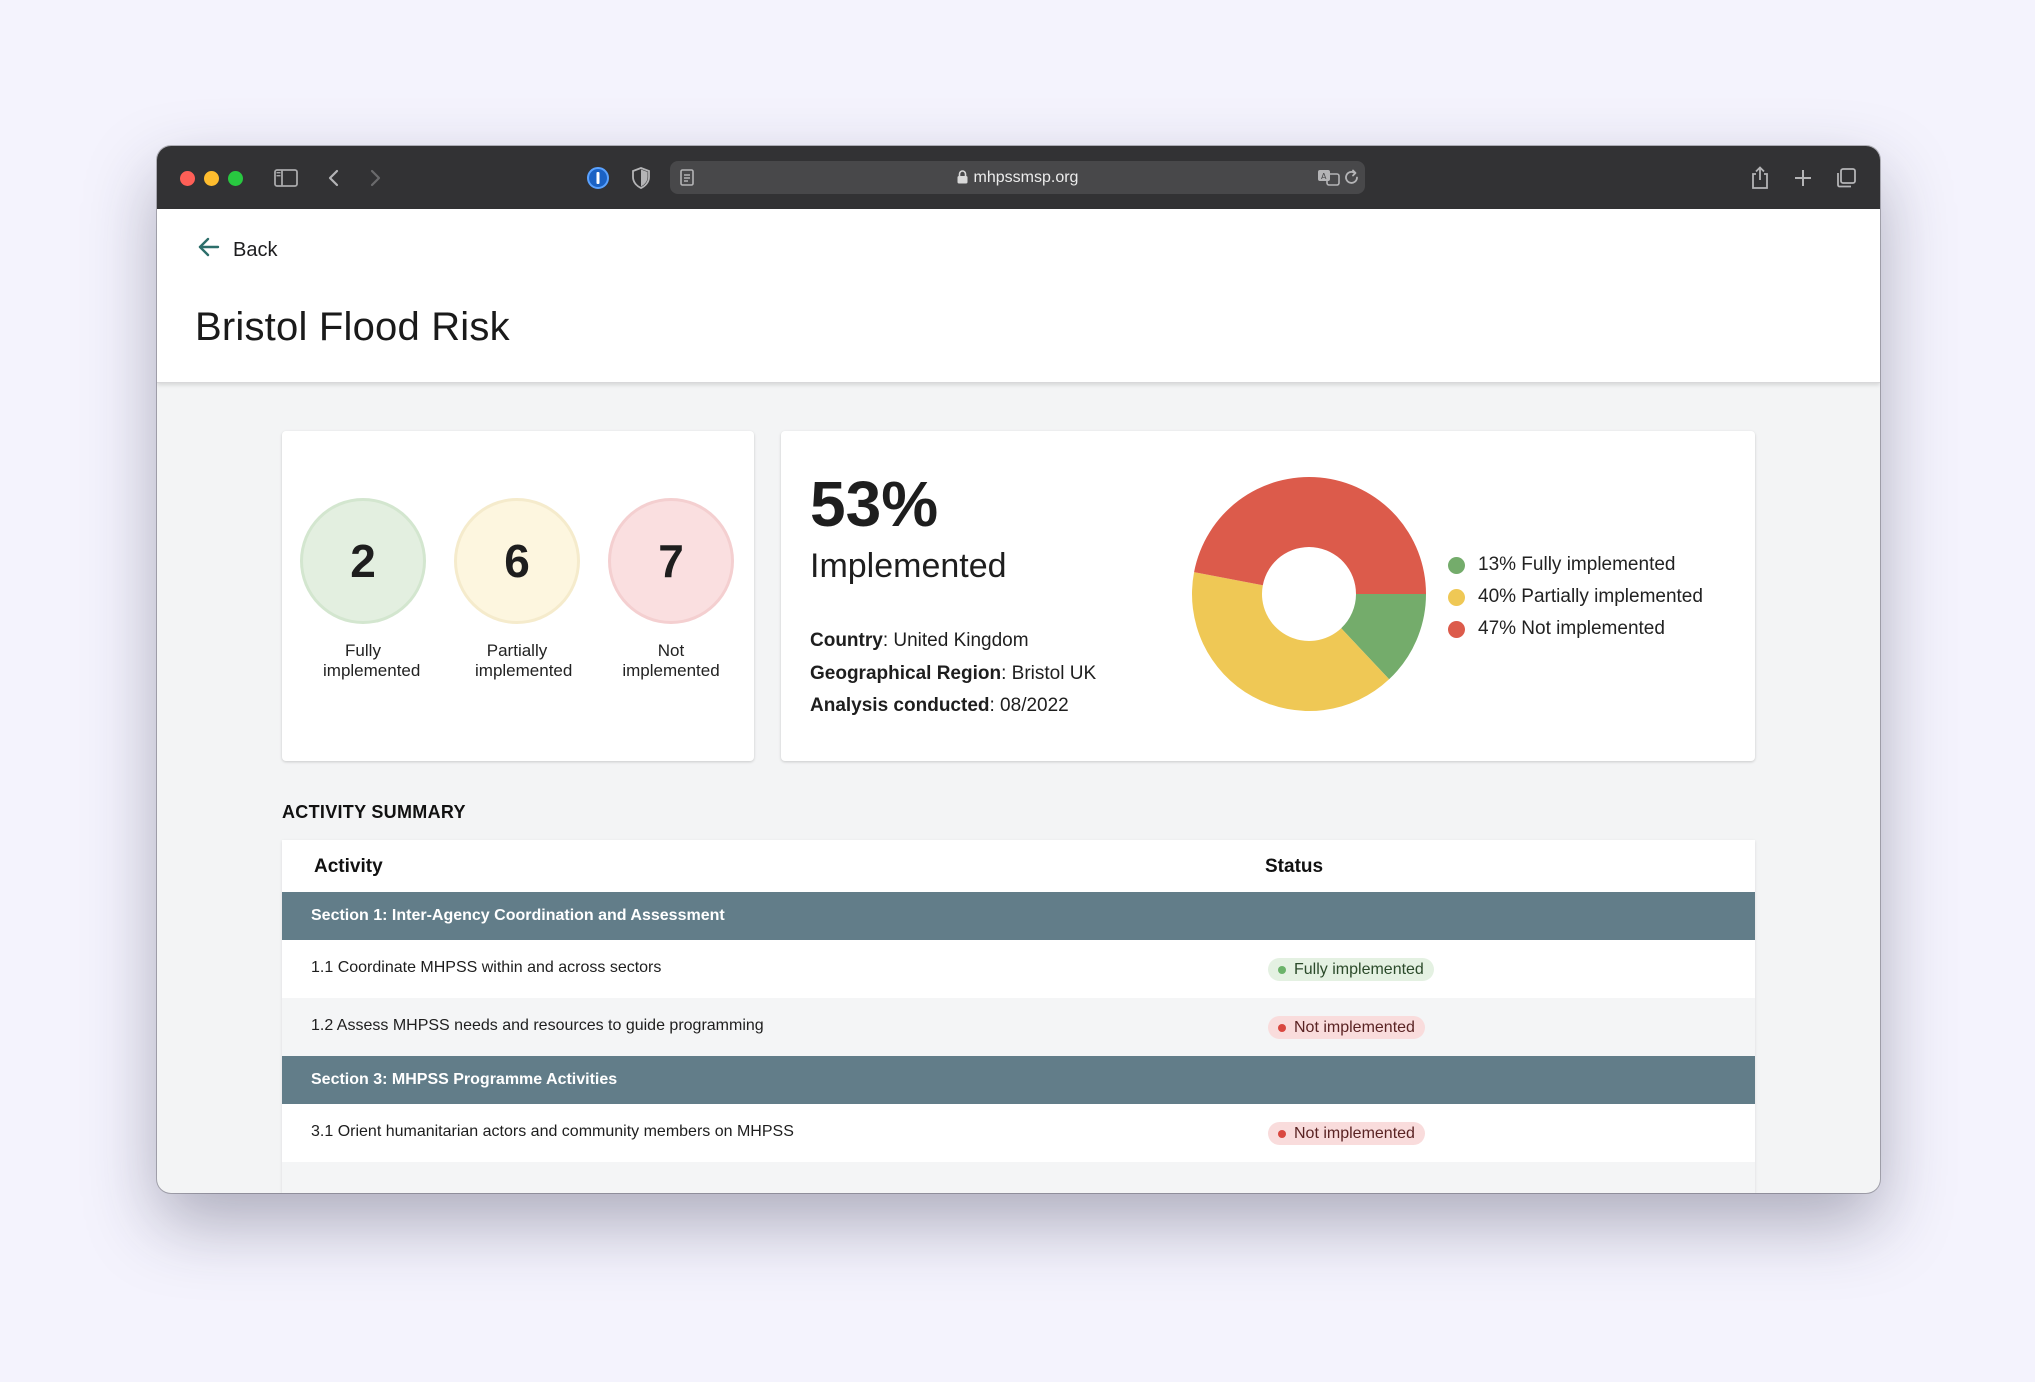  Describe the element at coordinates (641, 178) in the screenshot. I see `privacy-shield-icon` at that location.